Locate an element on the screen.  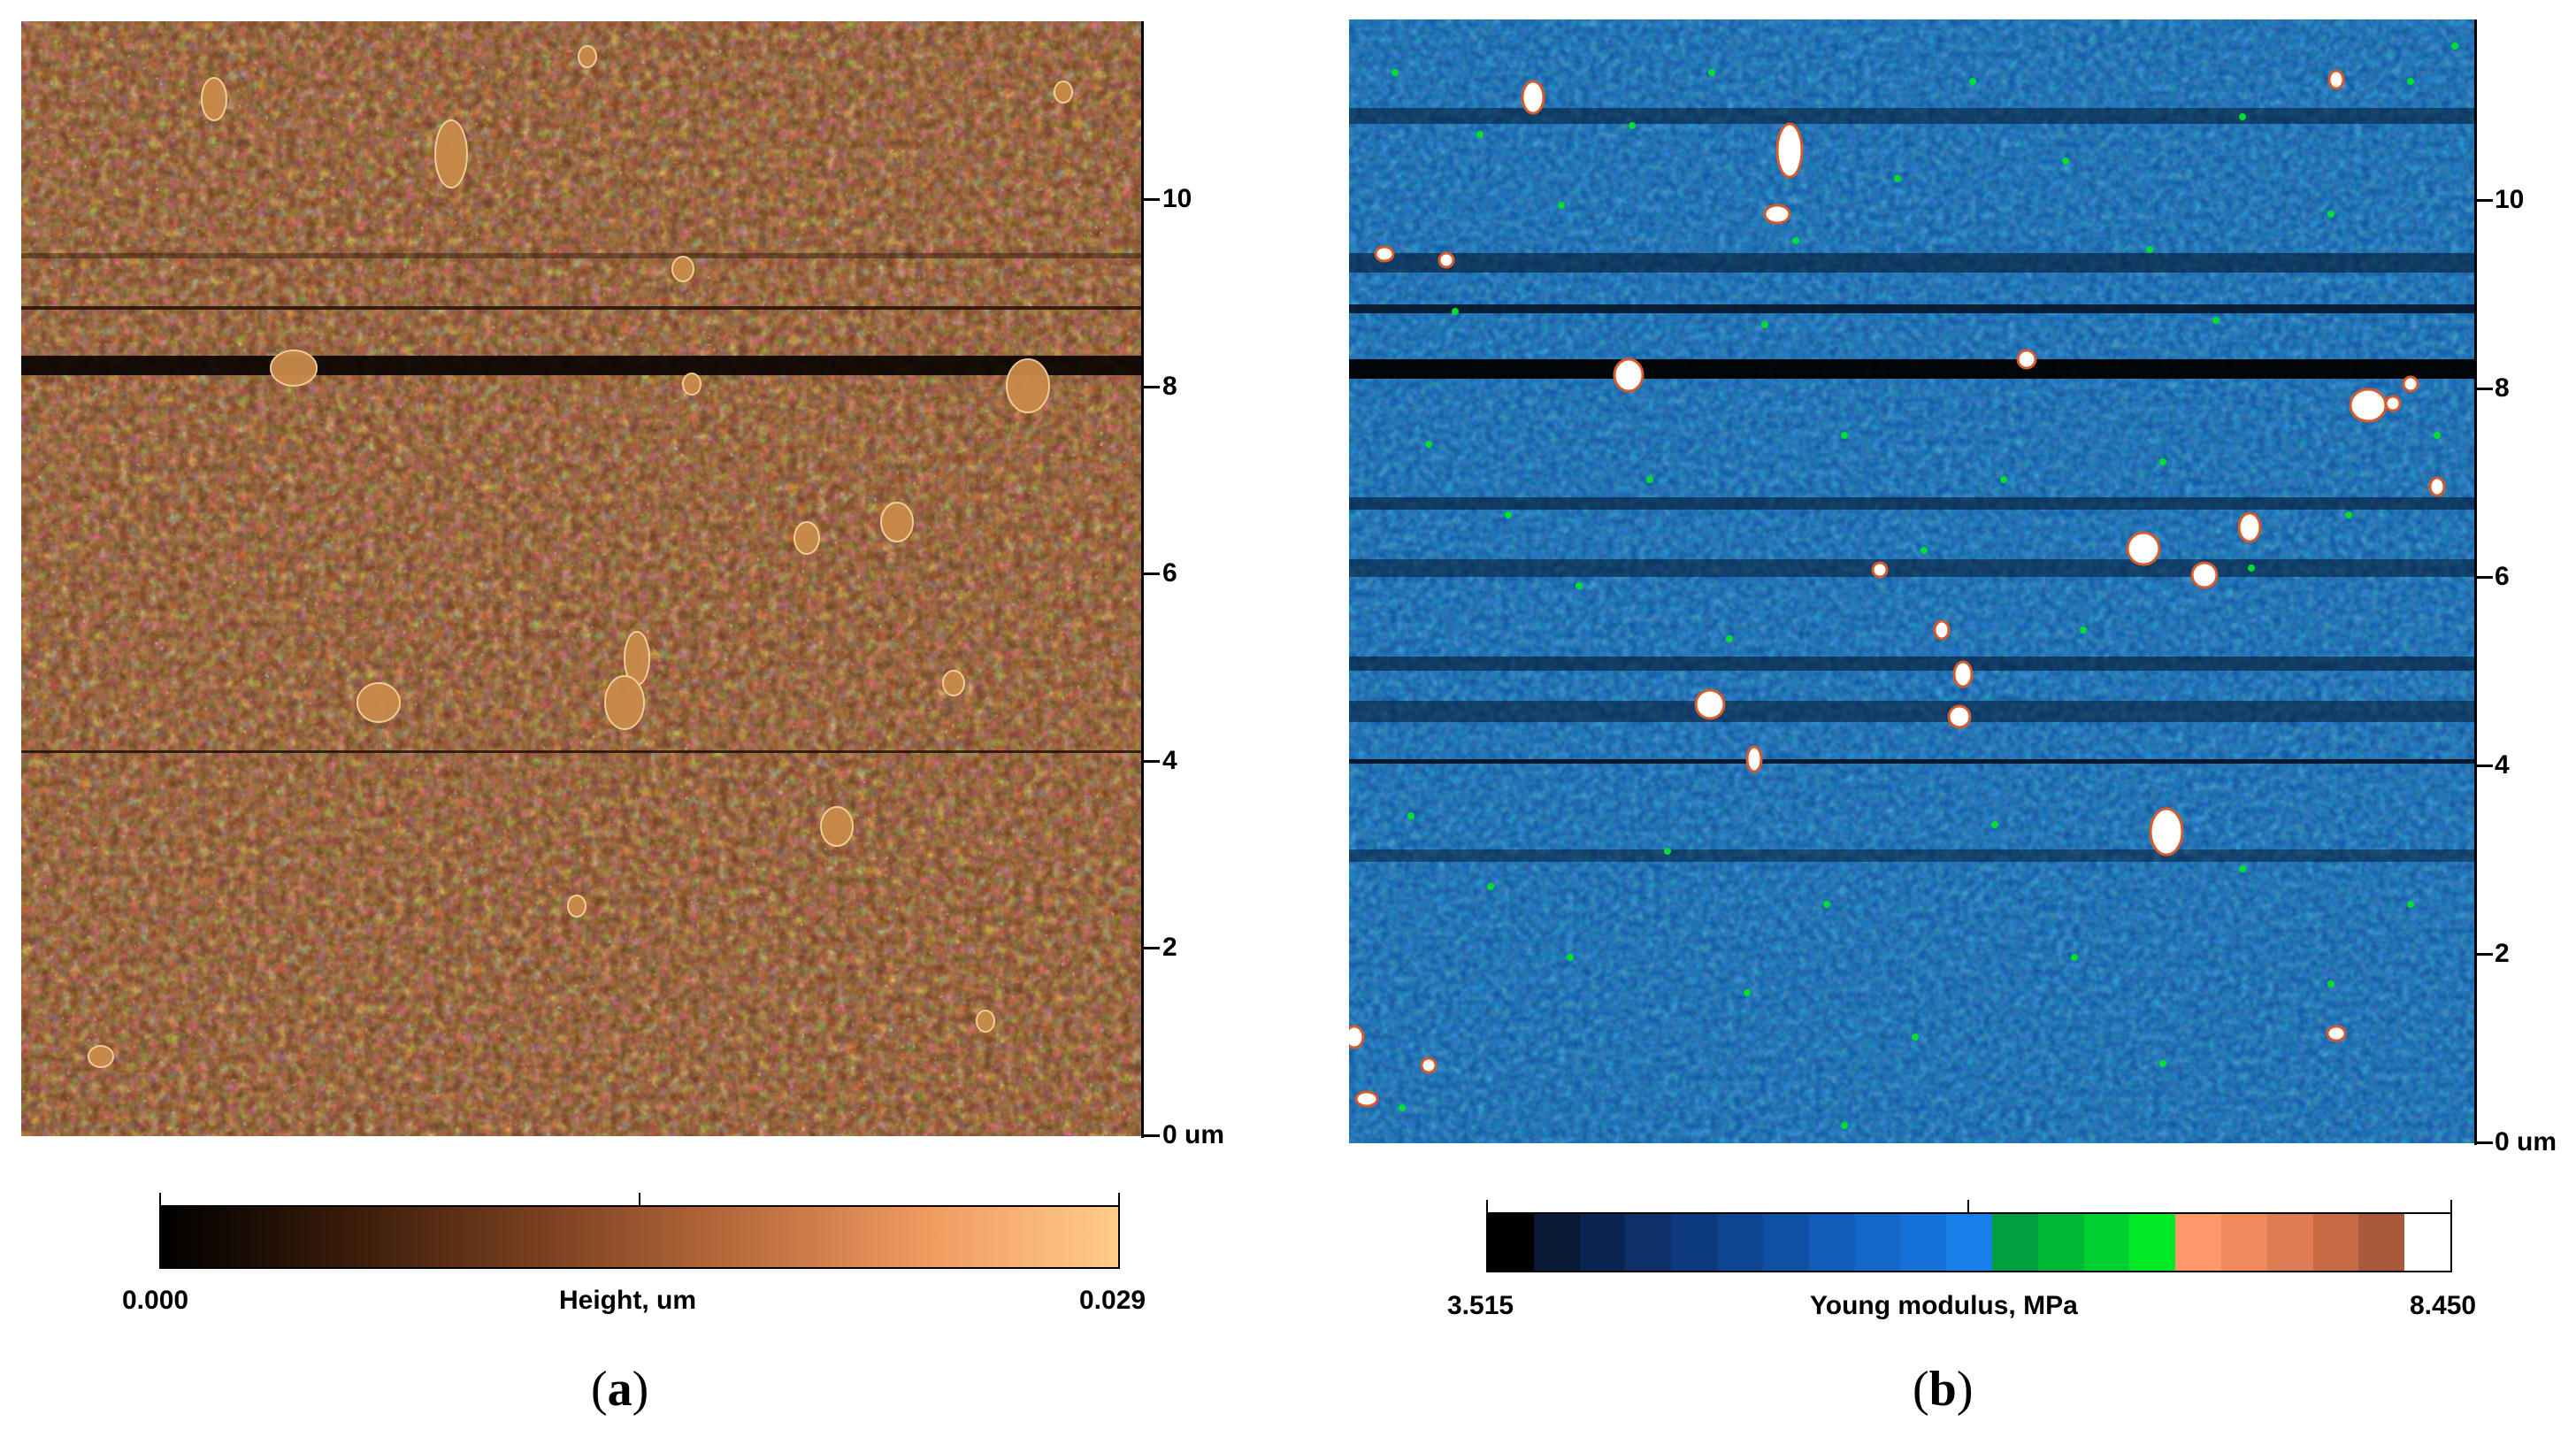
colorbar-max-label: 8.450 is located at coordinates (2443, 1305).